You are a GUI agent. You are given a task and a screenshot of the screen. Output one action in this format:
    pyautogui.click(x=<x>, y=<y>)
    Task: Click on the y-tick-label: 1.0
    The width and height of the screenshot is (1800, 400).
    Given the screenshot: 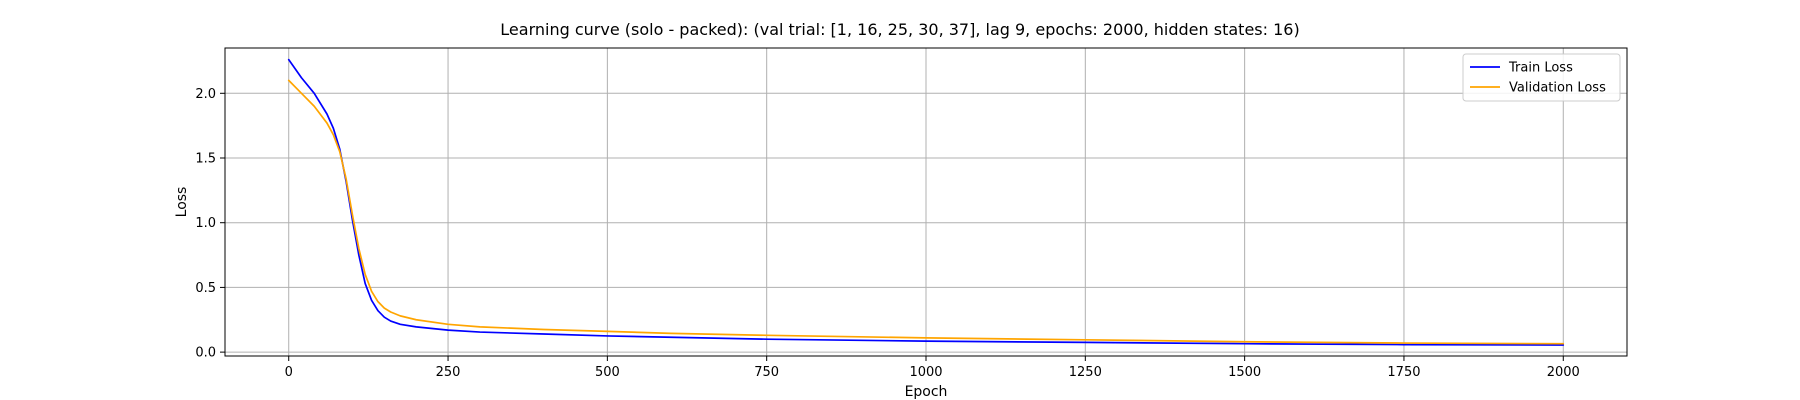 What is the action you would take?
    pyautogui.click(x=205, y=223)
    